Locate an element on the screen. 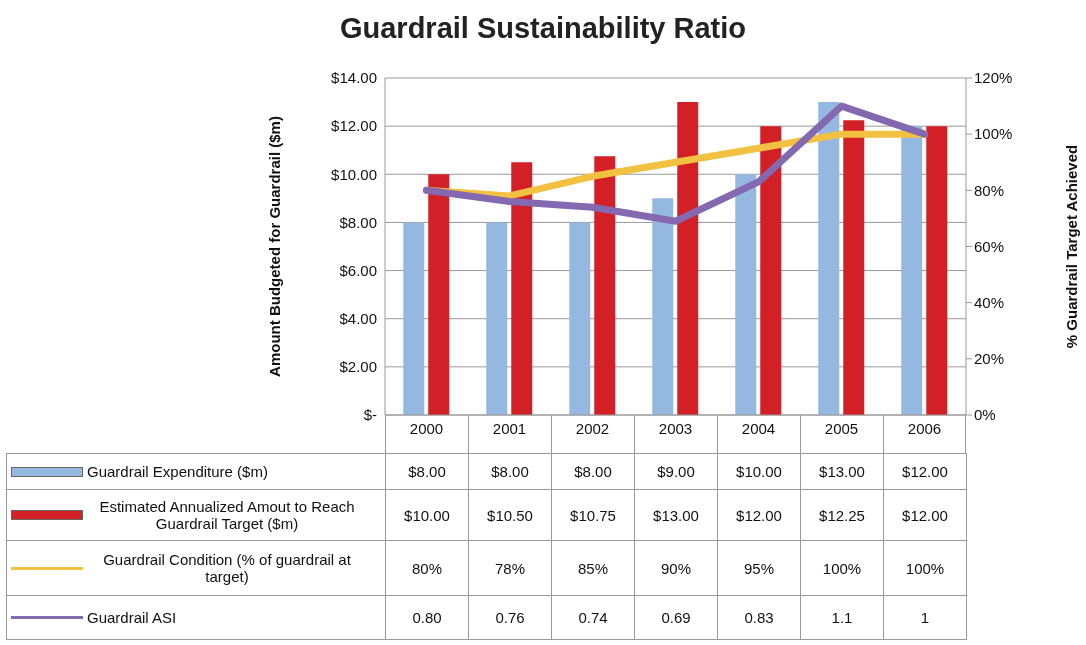 The image size is (1086, 645). data-label: 1 is located at coordinates (925, 617).